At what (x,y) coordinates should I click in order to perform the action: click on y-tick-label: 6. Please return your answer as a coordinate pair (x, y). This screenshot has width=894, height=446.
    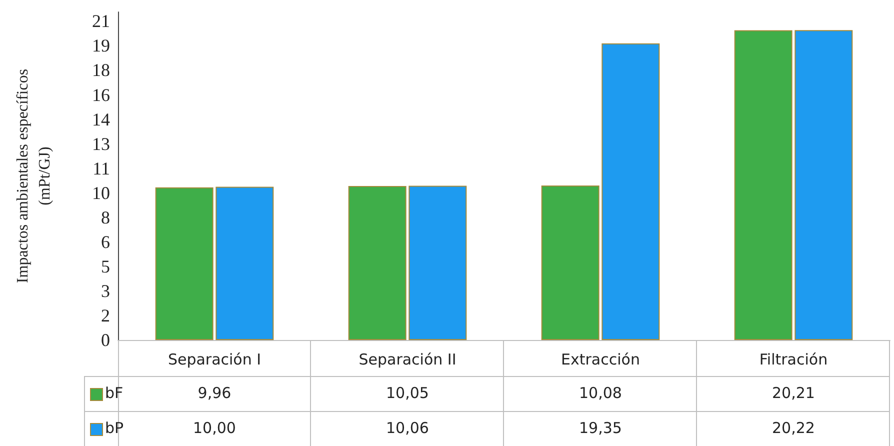
    Looking at the image, I should click on (105, 242).